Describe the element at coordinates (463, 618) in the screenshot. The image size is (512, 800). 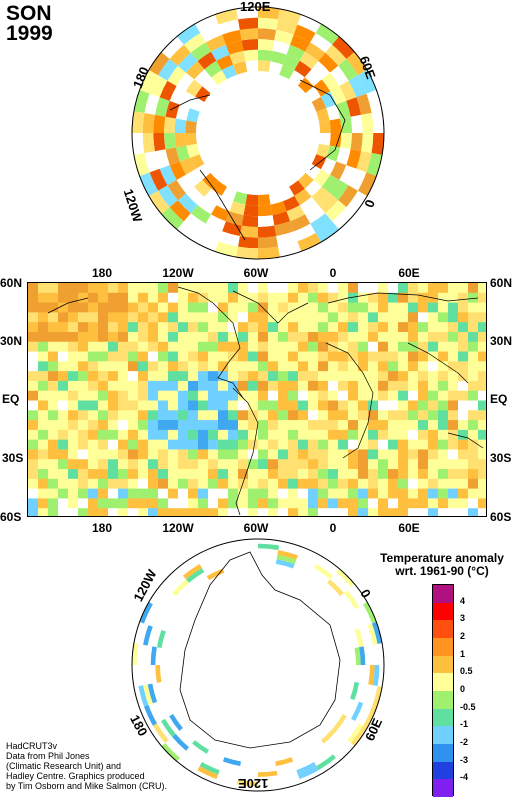
I see `legend-tick-label: 3` at that location.